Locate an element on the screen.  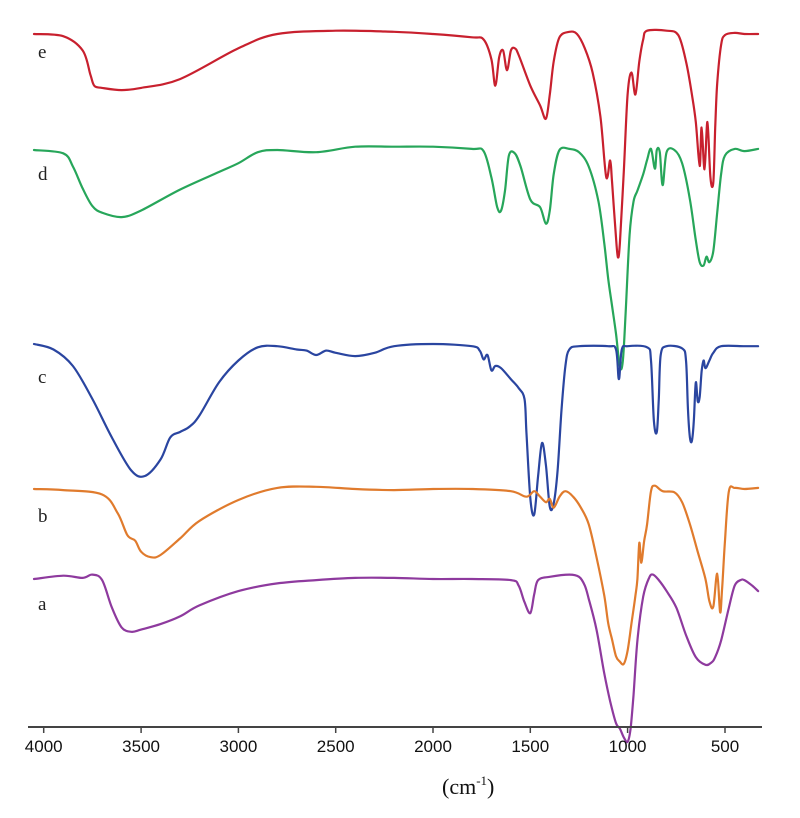
x-tick-label-2500: 2500 is located at coordinates (336, 746).